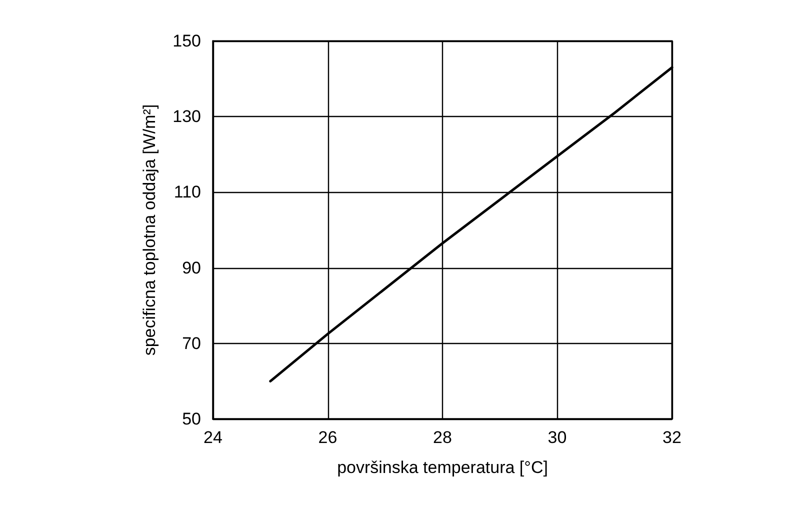 Image resolution: width=786 pixels, height=510 pixels. What do you see at coordinates (191, 419) in the screenshot?
I see `y-tick-label: 50` at bounding box center [191, 419].